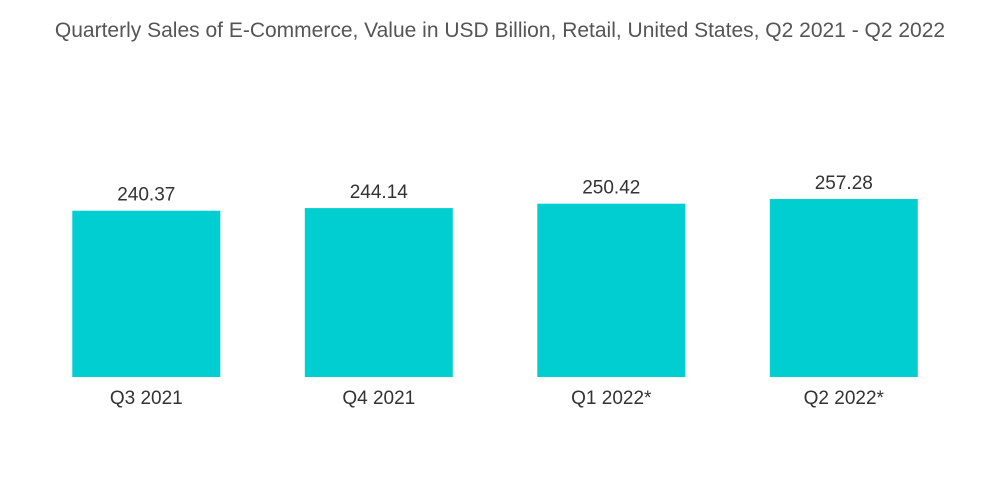  Describe the element at coordinates (146, 293) in the screenshot. I see `bar-q3-2021` at that location.